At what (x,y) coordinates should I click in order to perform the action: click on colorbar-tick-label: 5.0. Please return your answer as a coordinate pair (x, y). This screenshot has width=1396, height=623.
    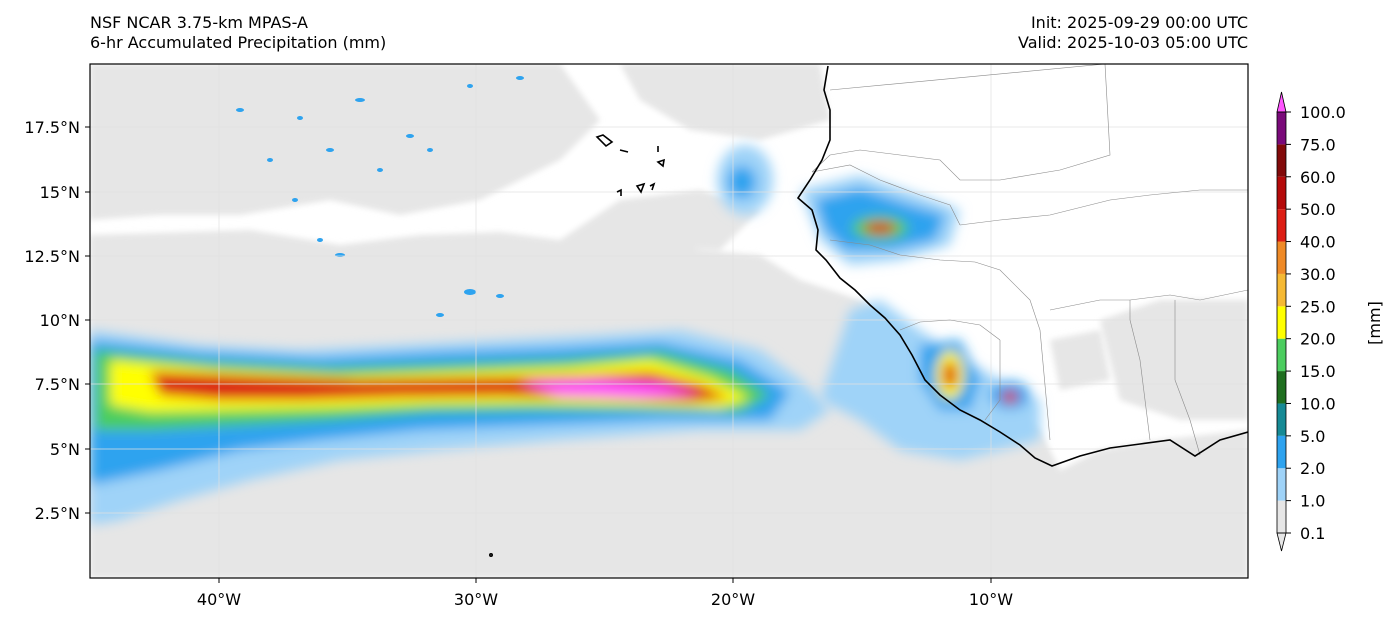
    Looking at the image, I should click on (1312, 436).